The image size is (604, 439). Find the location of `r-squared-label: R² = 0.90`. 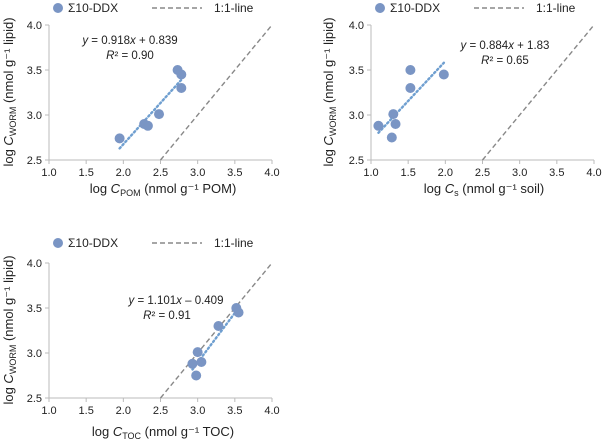

r-squared-label: R² = 0.90 is located at coordinates (130, 56).